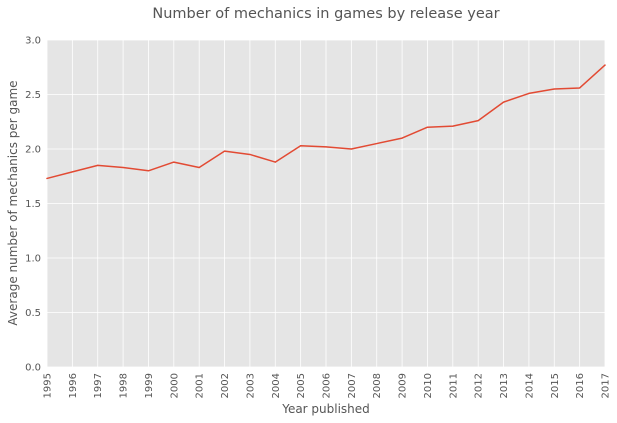 The image size is (617, 423). What do you see at coordinates (403, 385) in the screenshot?
I see `x-tick-label: 2009` at bounding box center [403, 385].